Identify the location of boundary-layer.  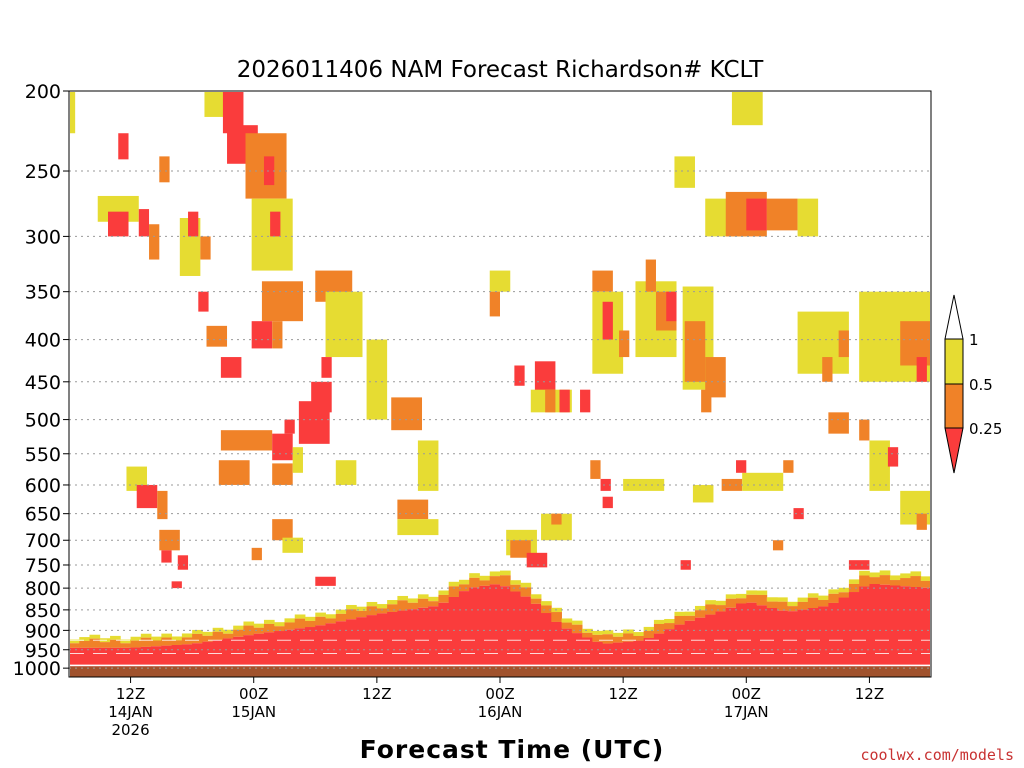
(500, 623).